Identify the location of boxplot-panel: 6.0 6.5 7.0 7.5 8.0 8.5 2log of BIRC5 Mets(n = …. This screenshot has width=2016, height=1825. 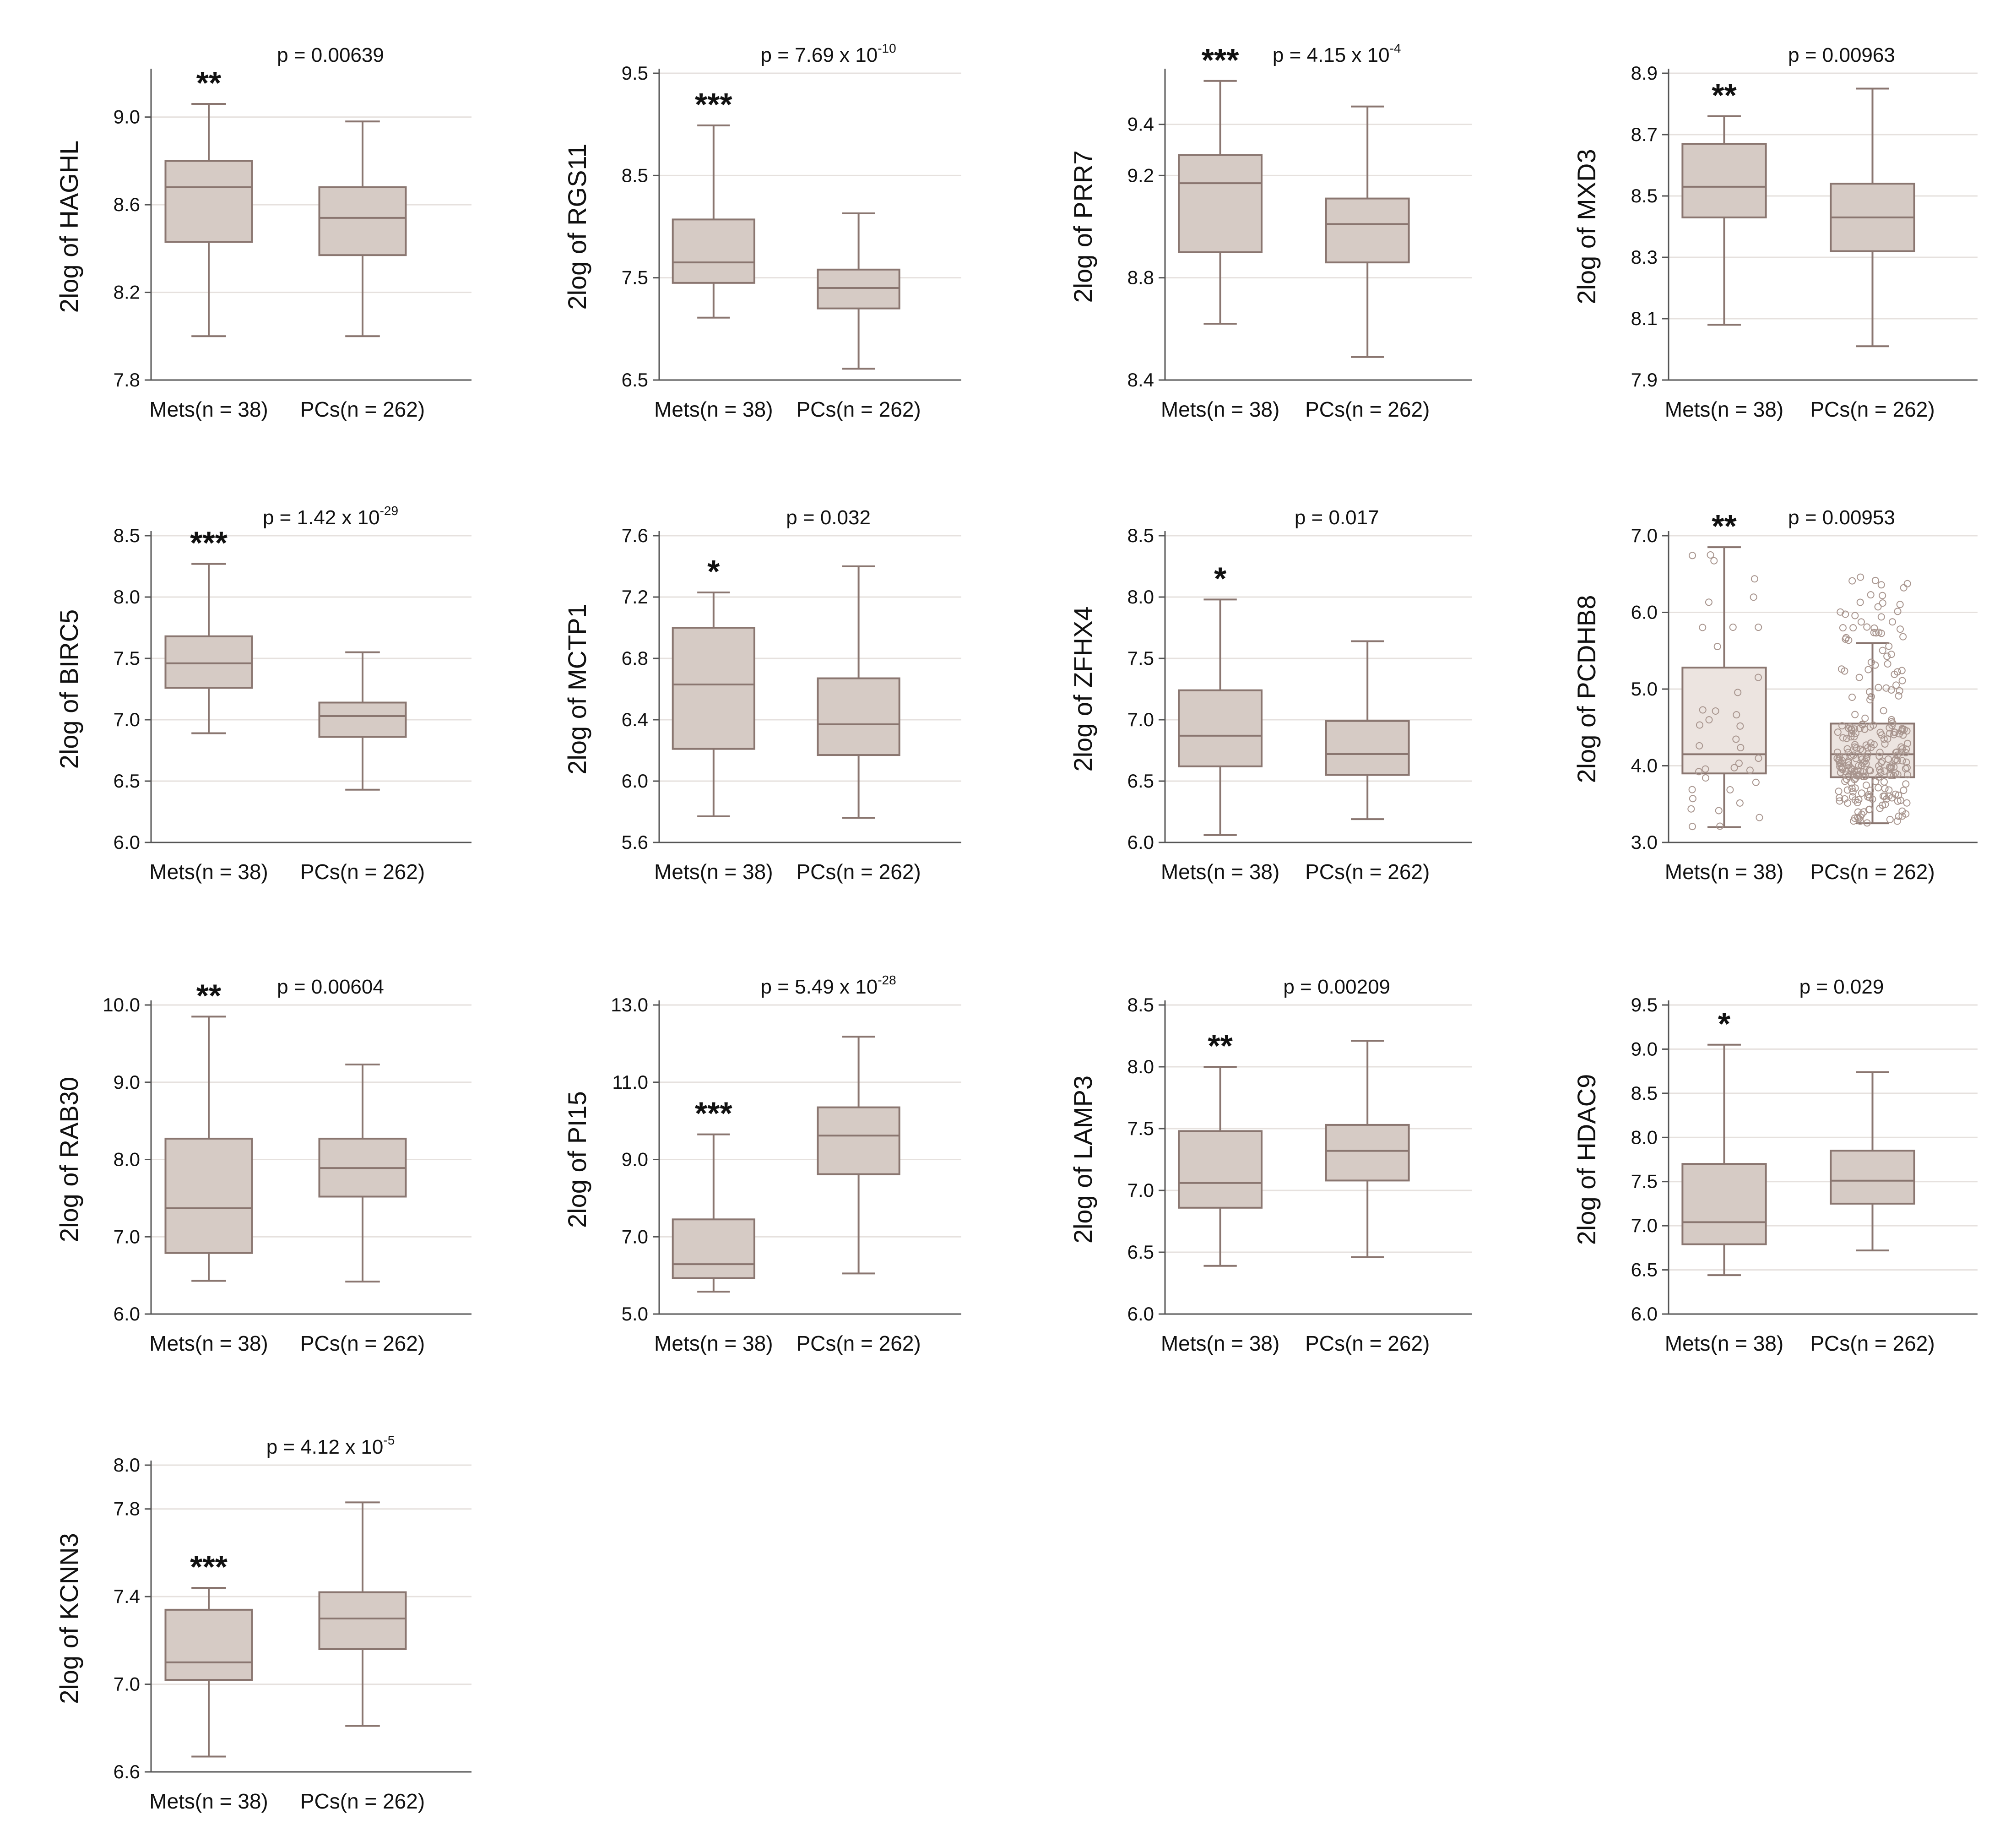
(262, 694).